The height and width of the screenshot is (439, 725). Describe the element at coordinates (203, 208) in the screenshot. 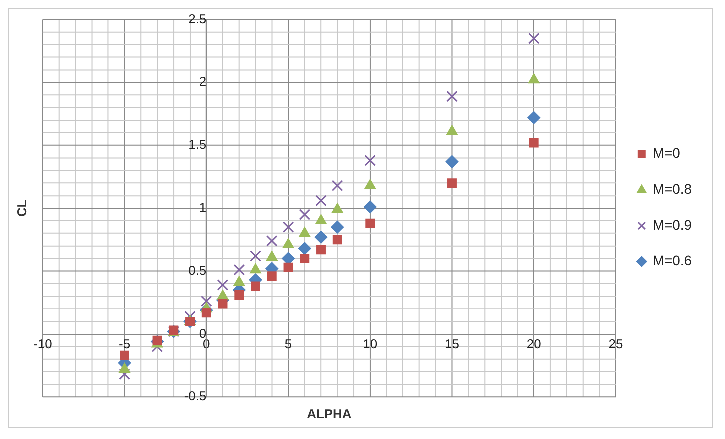

I see `y-tick-label: 1` at that location.